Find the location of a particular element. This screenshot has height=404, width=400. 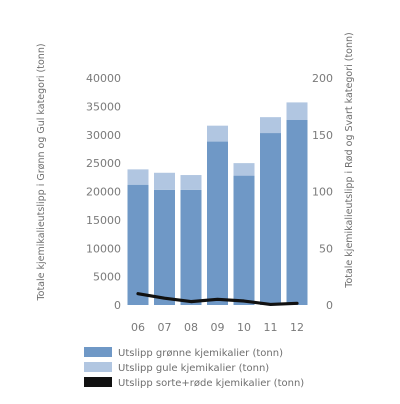

left-tick-label-20000: 20000 is located at coordinates (103, 192).